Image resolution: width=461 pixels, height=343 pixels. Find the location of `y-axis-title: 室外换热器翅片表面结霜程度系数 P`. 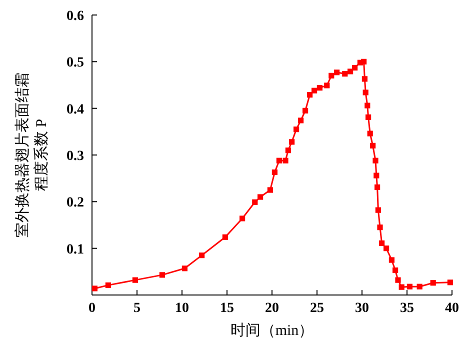

y-axis-title: 室外换热器翅片表面结霜程度系数 P is located at coordinates (32, 155).